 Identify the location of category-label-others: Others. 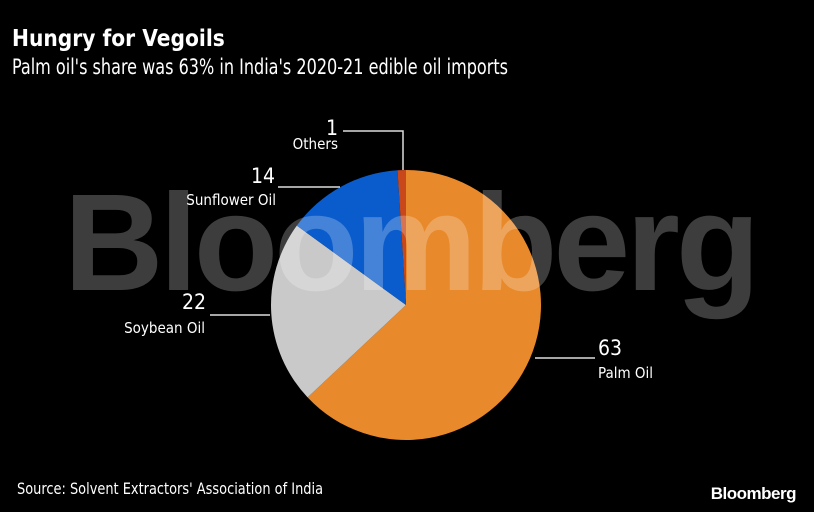
(315, 144).